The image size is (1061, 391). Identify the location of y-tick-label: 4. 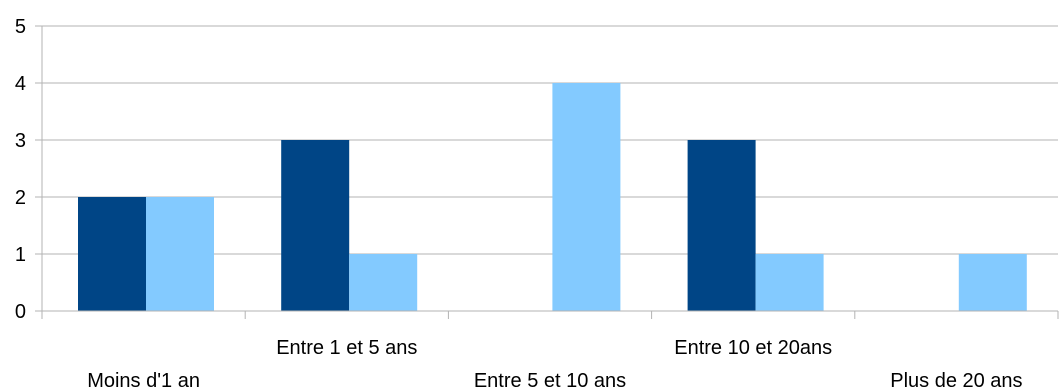
(20, 84).